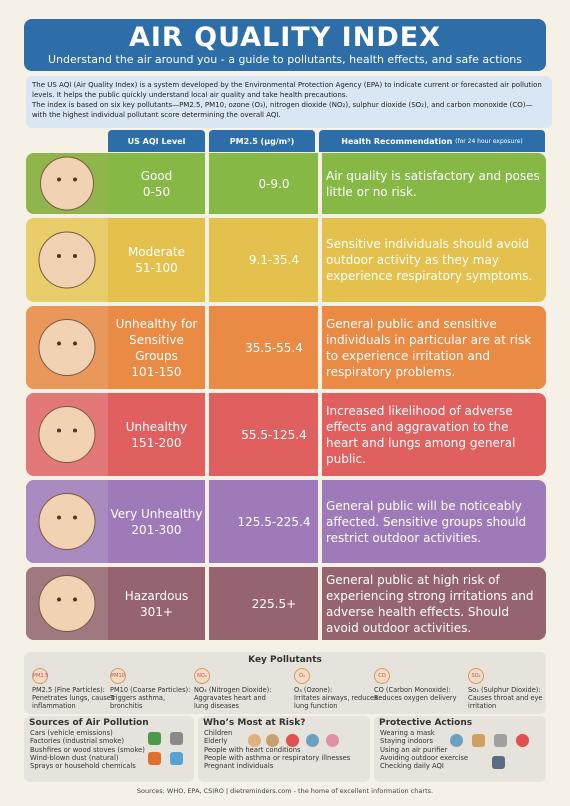 Image resolution: width=570 pixels, height=806 pixels. Describe the element at coordinates (218, 733) in the screenshot. I see `risk-item: Children` at that location.